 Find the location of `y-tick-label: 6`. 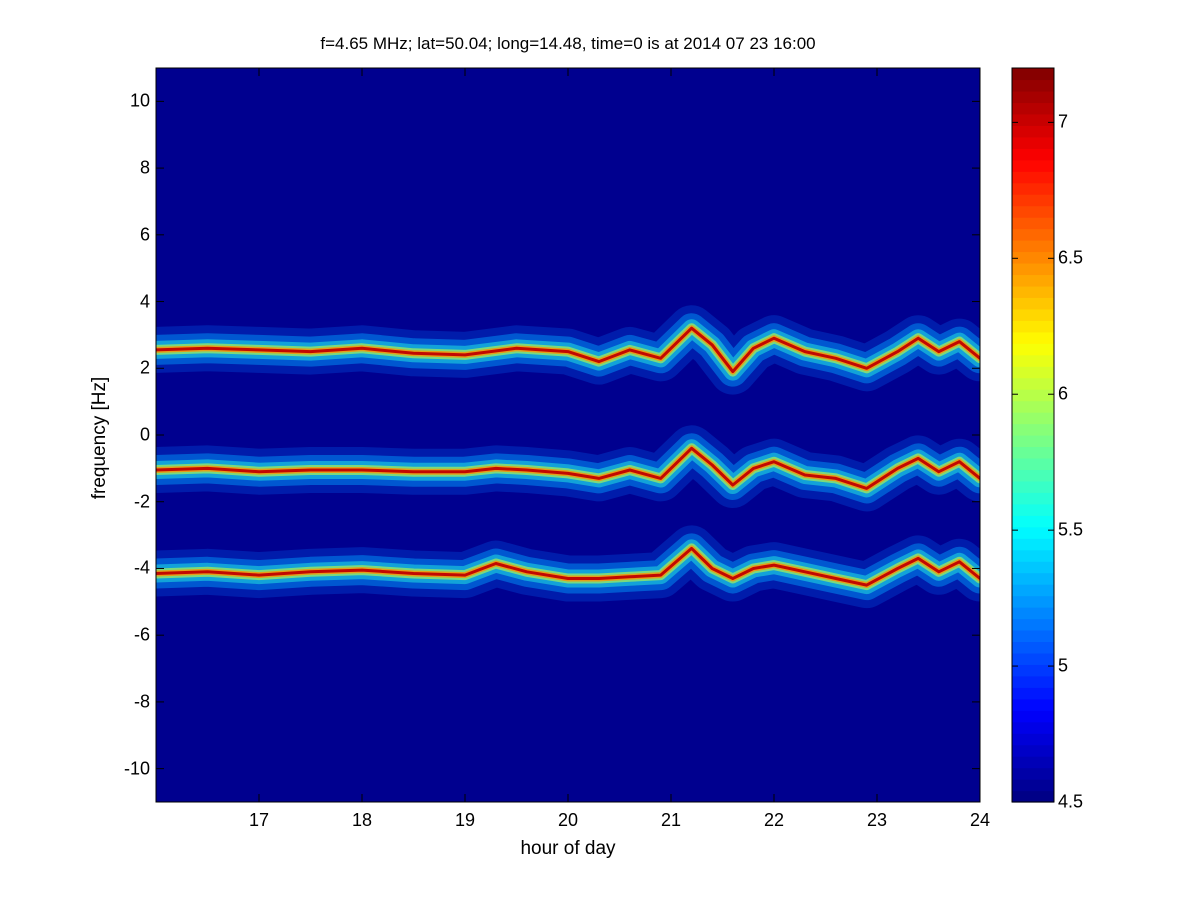

y-tick-label: 6 is located at coordinates (144, 234).